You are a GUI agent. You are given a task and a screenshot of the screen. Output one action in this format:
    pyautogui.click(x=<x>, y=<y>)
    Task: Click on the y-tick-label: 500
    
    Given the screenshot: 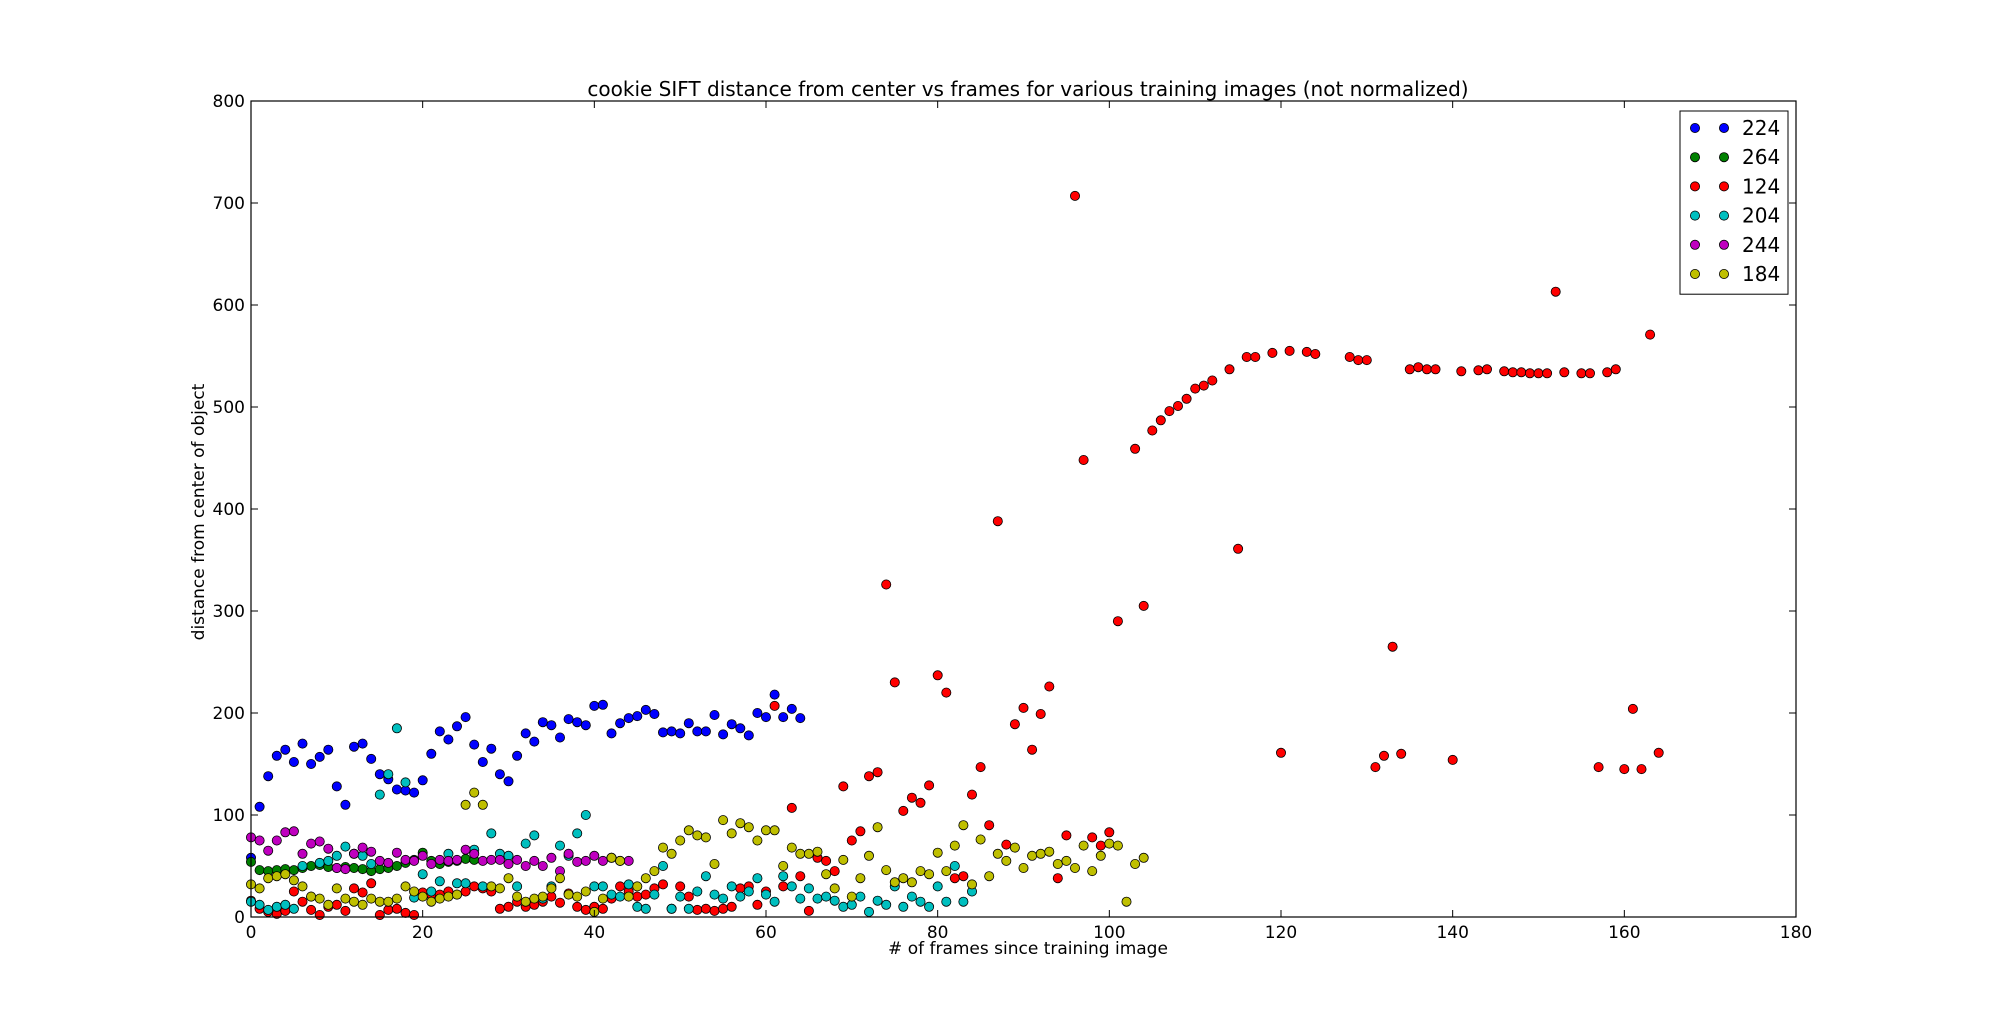 What is the action you would take?
    pyautogui.click(x=229, y=408)
    